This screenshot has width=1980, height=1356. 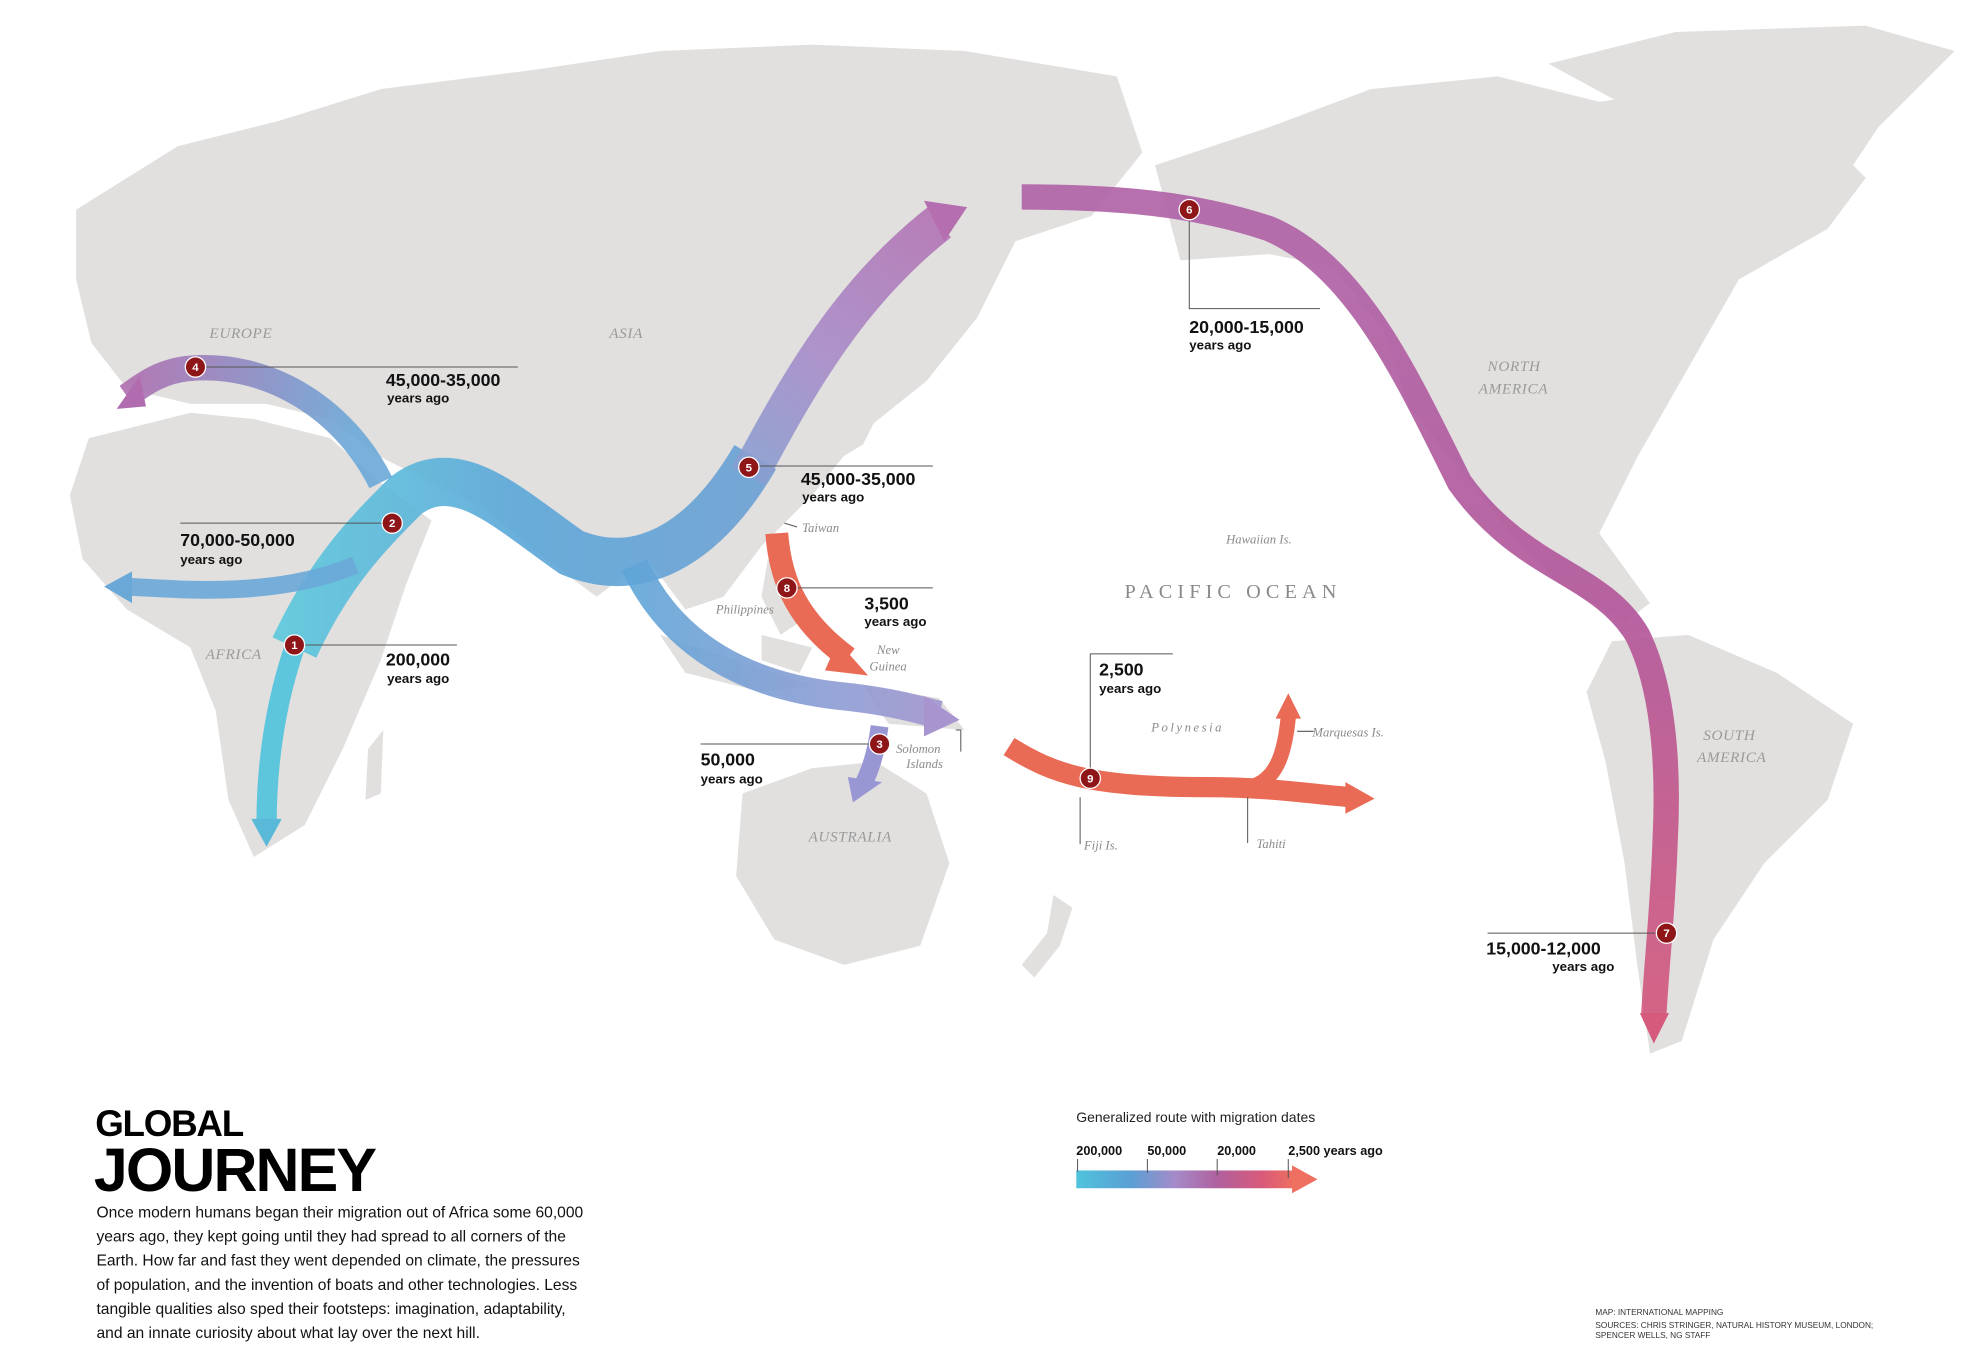 I want to click on australia, so click(x=843, y=863).